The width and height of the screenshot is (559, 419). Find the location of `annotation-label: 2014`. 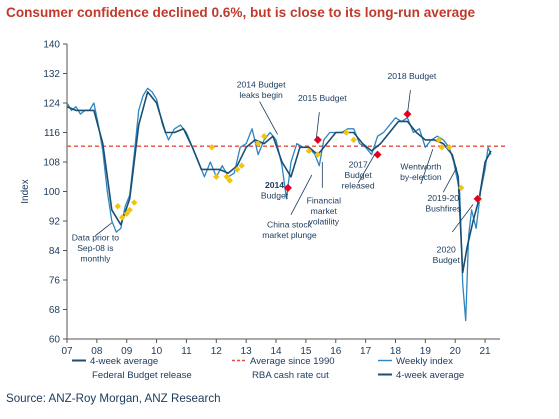

annotation-label: 2014 is located at coordinates (274, 185).